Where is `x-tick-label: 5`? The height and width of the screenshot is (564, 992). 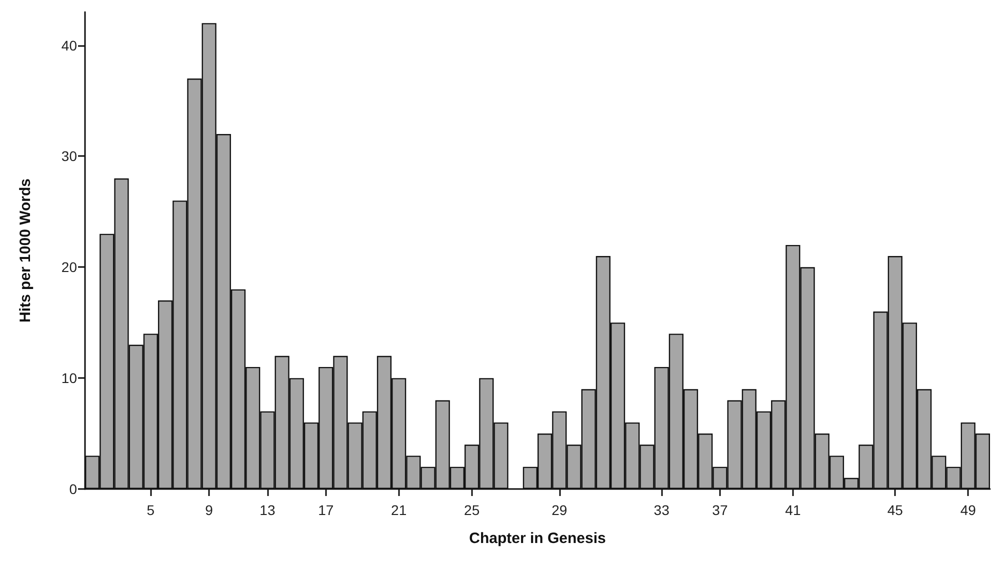 x-tick-label: 5 is located at coordinates (150, 510).